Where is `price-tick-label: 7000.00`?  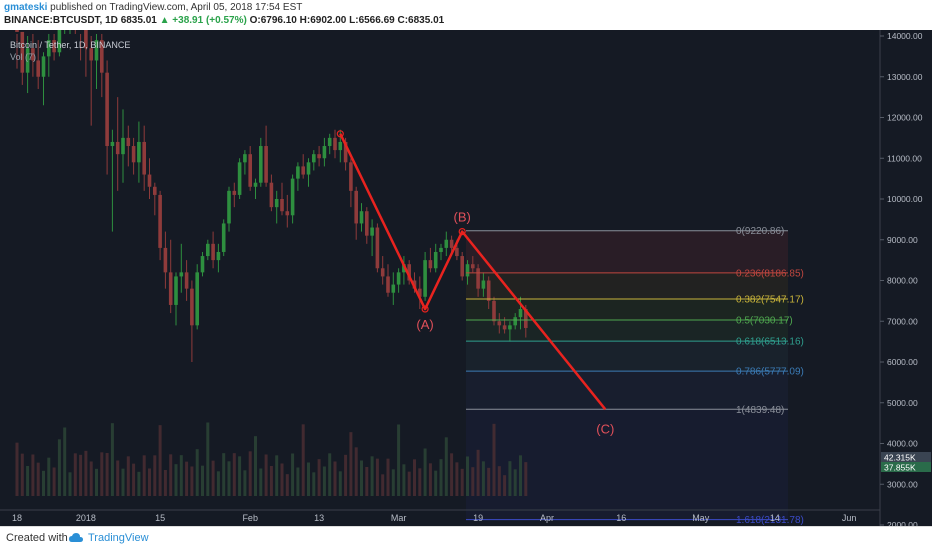 price-tick-label: 7000.00 is located at coordinates (902, 321).